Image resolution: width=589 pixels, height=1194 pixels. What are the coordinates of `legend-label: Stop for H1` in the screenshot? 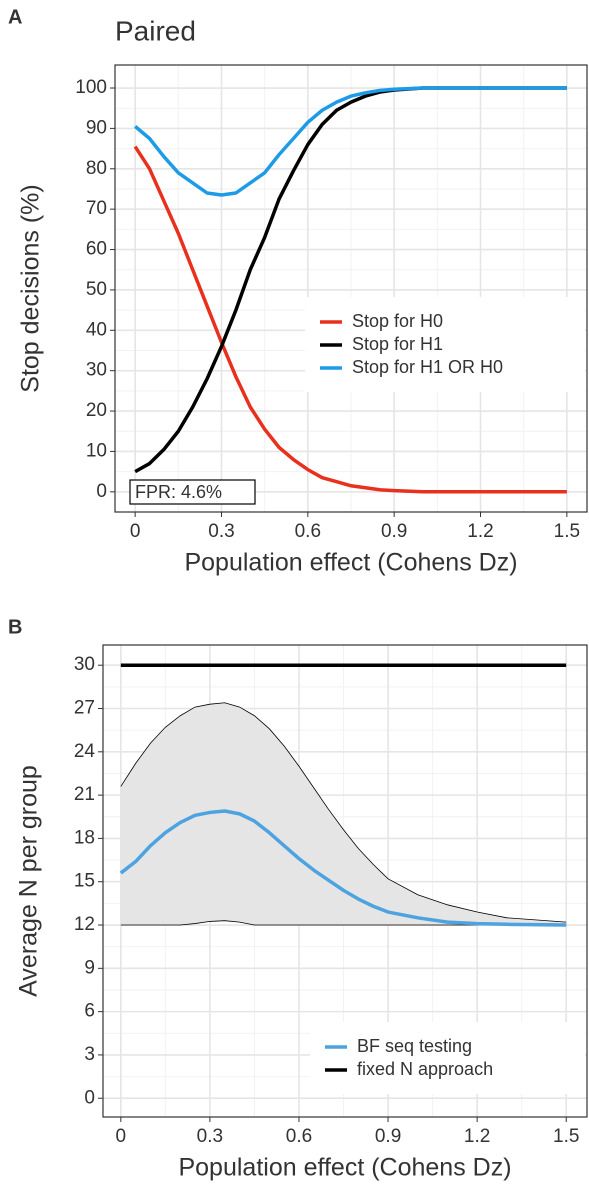 It's located at (397, 344).